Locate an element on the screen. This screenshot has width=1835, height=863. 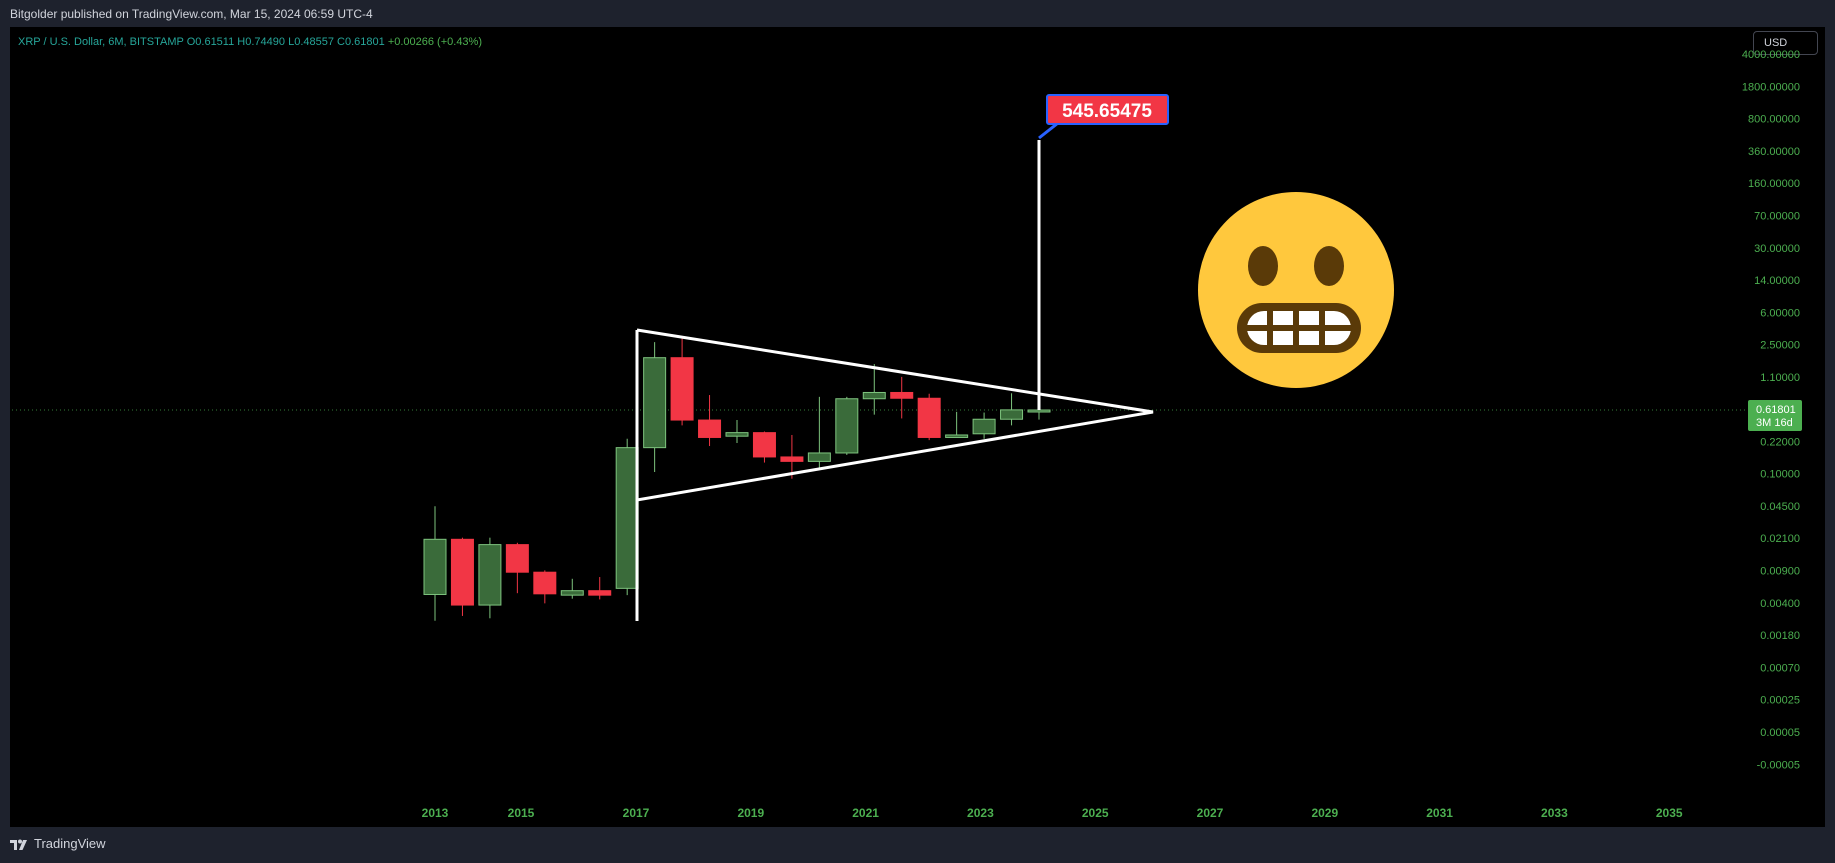
x-tick-label: 2017 is located at coordinates (636, 813).